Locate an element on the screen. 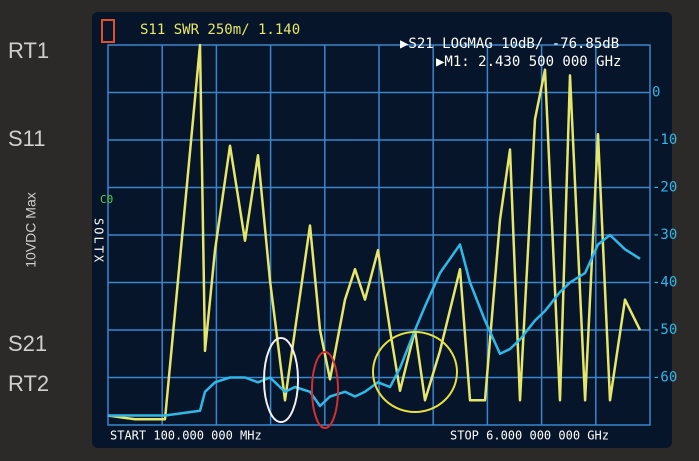 The width and height of the screenshot is (699, 461). stop-label: STOP 6.000 000 000 GHz is located at coordinates (529, 436).